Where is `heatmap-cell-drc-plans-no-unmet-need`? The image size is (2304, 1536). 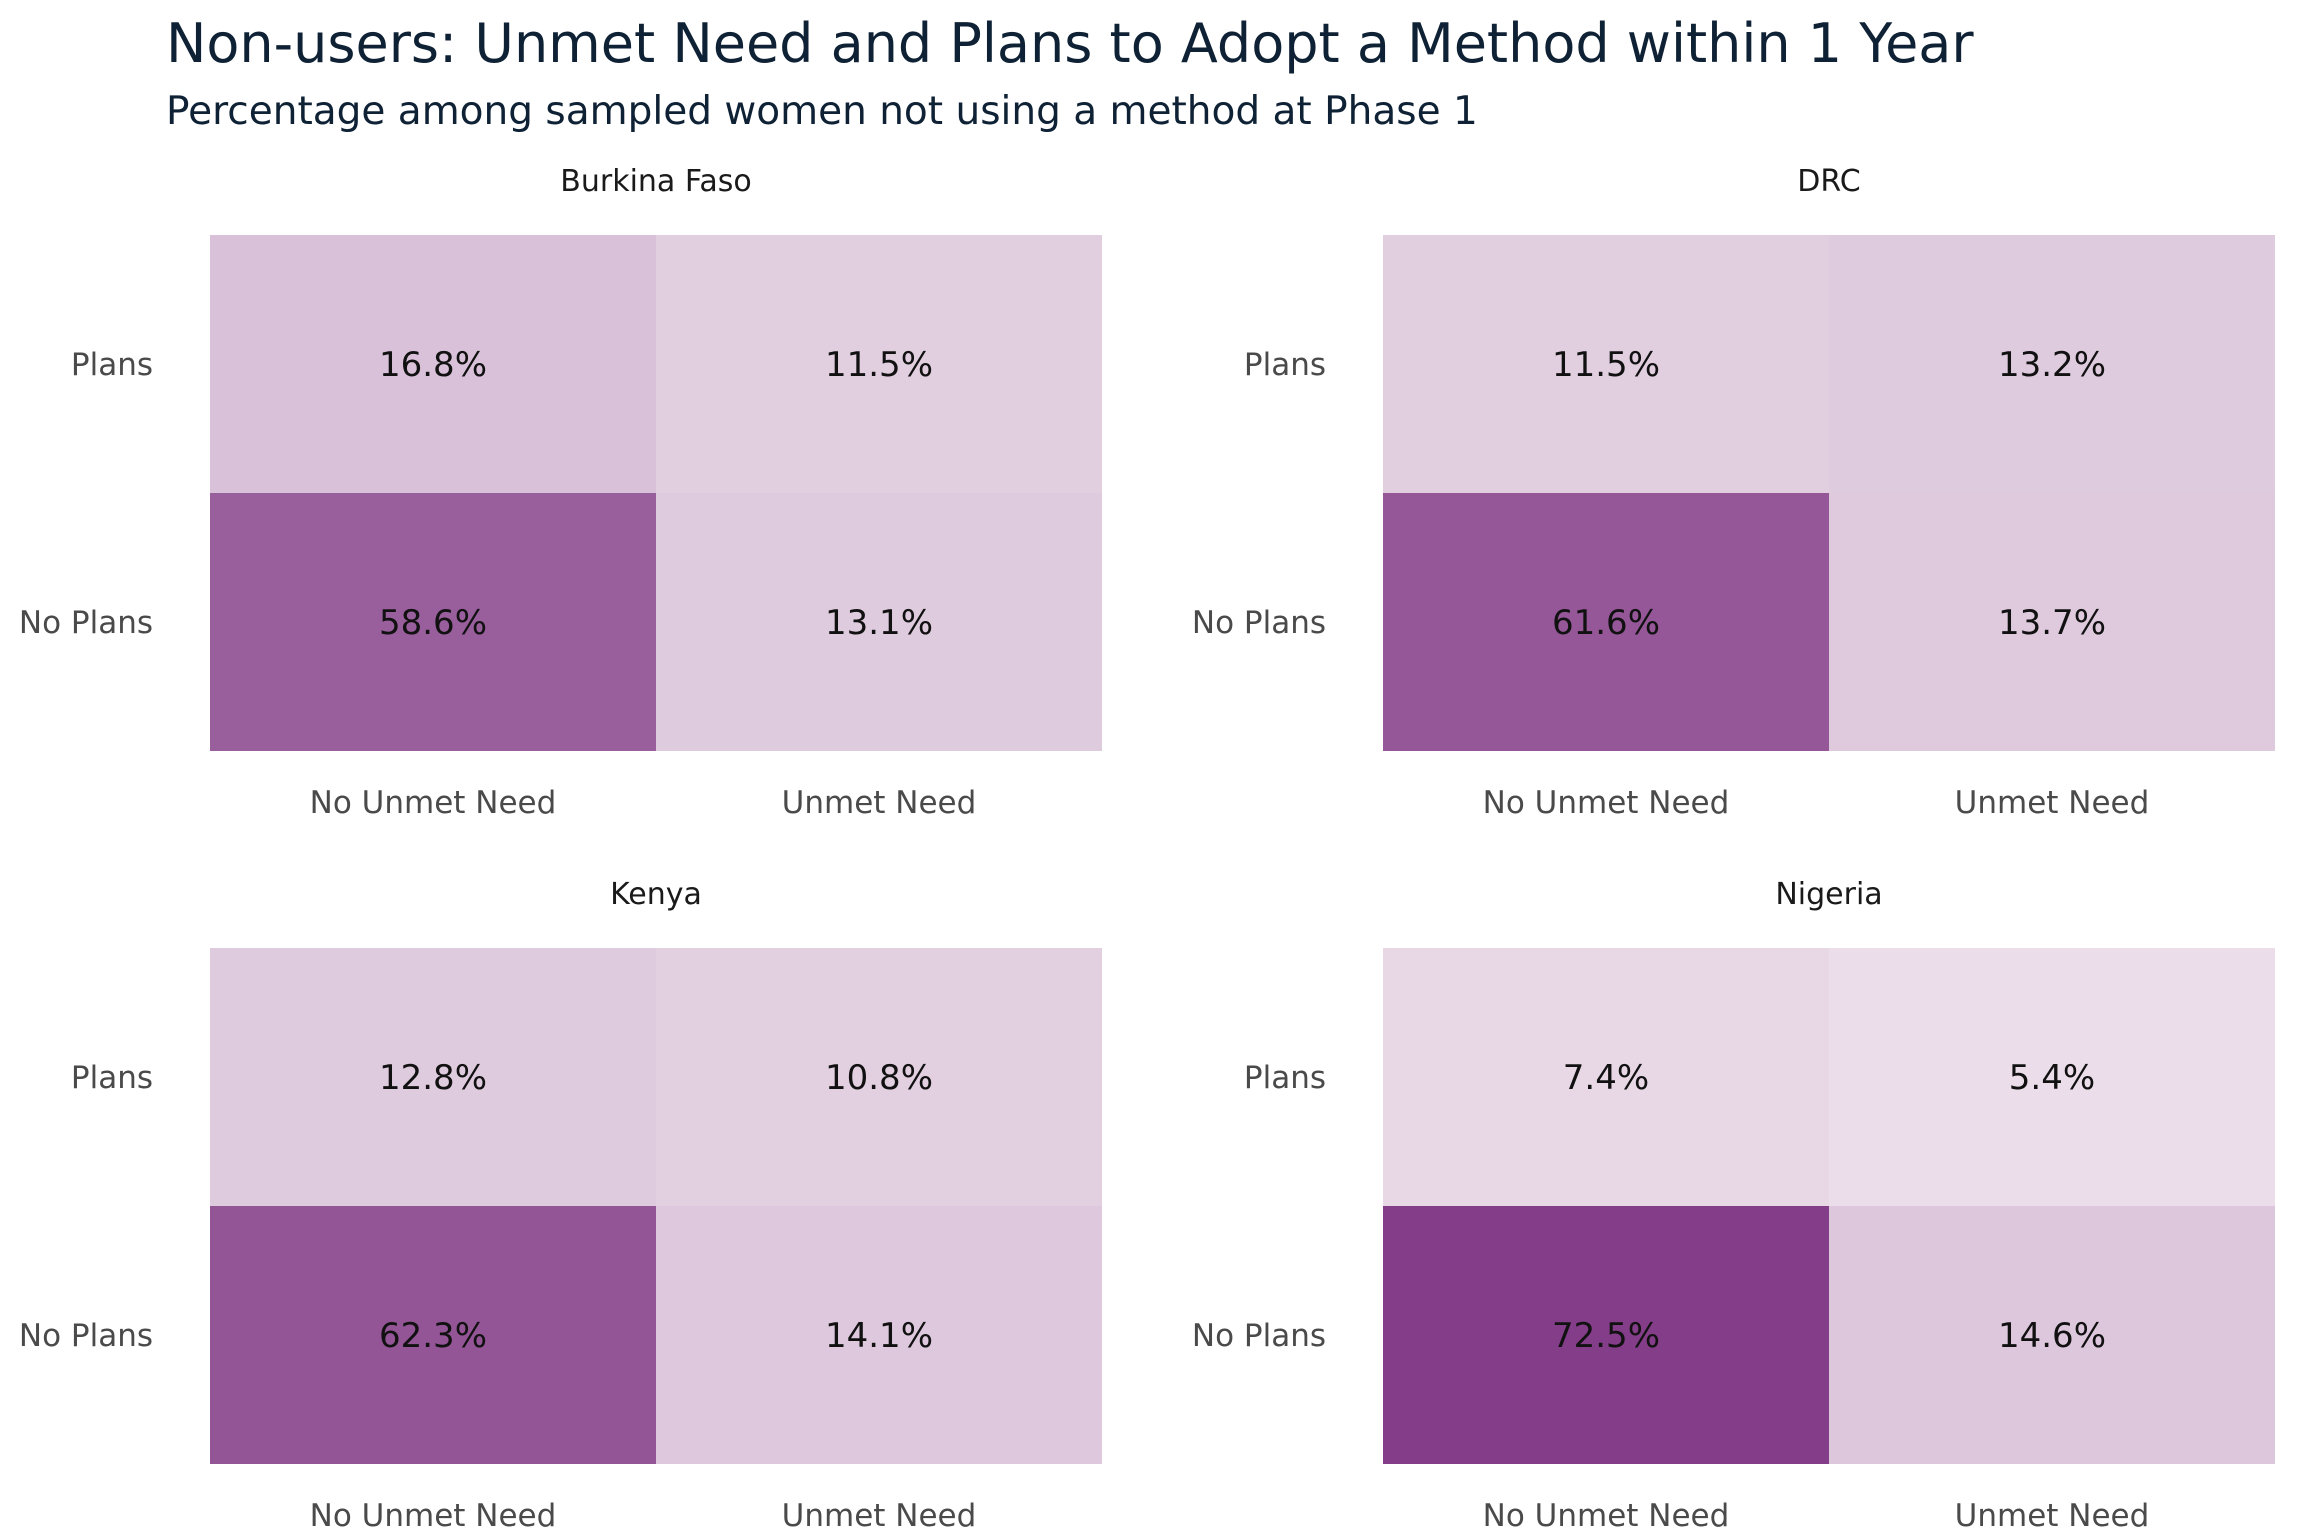 heatmap-cell-drc-plans-no-unmet-need is located at coordinates (1606, 364).